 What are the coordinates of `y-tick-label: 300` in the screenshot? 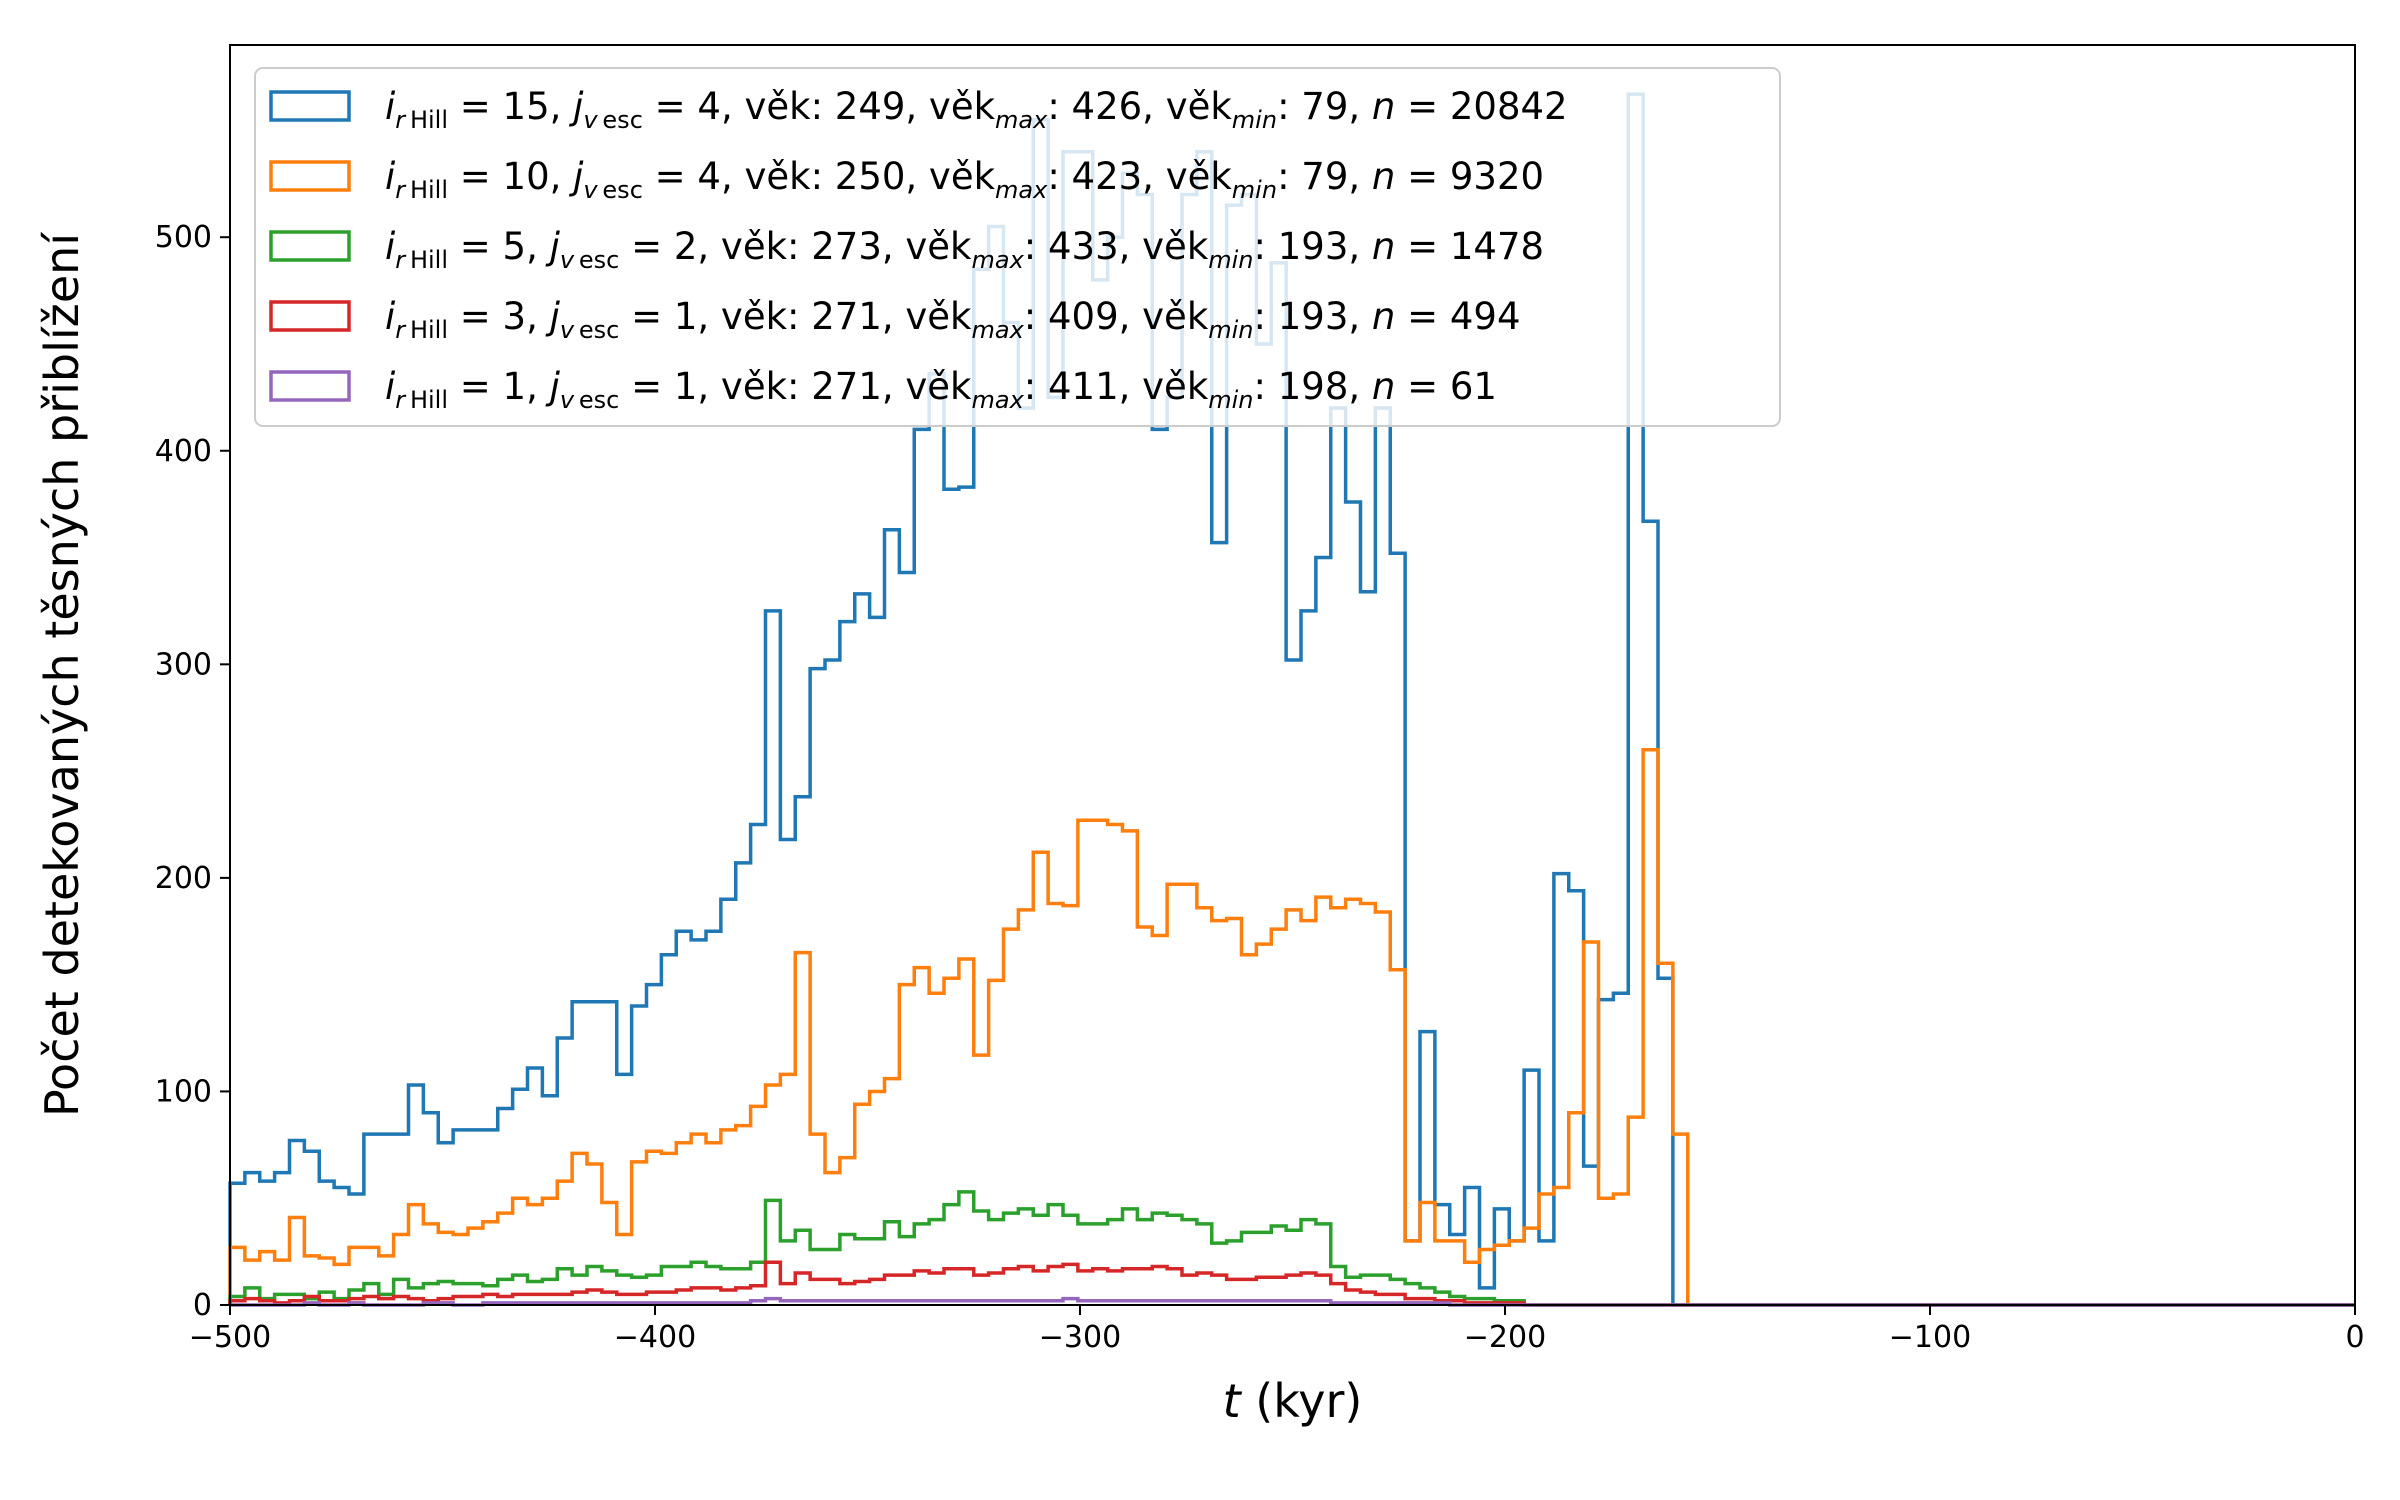 It's located at (183, 664).